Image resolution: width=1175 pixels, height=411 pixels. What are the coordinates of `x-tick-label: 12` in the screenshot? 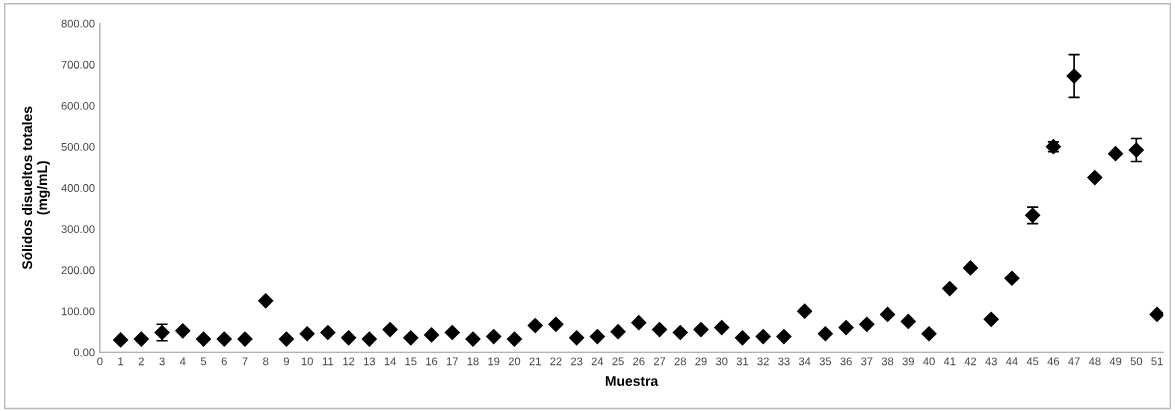 It's located at (349, 361).